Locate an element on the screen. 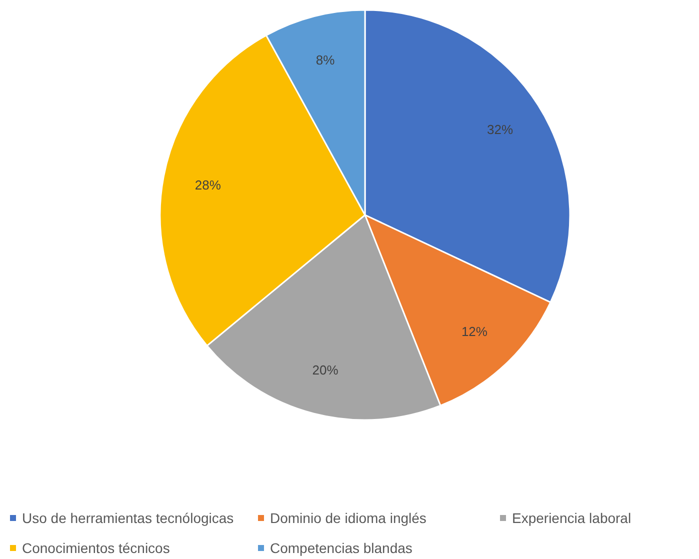 This screenshot has height=559, width=699. data-label: 12% is located at coordinates (474, 332).